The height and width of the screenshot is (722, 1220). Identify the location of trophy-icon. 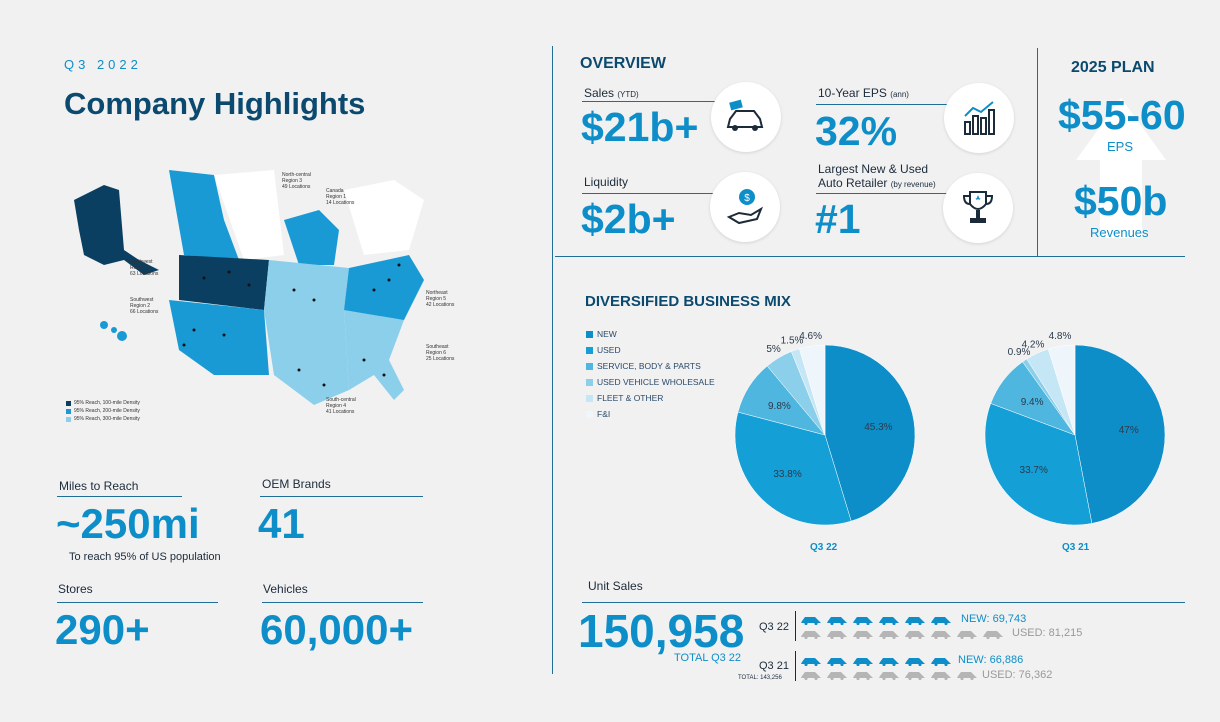
(978, 208).